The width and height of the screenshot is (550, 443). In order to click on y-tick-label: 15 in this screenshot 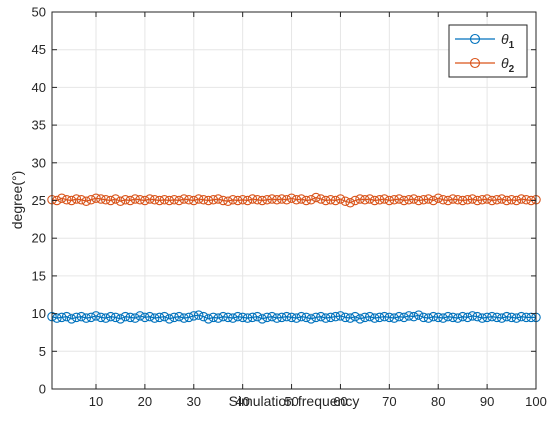, I will do `click(39, 275)`.